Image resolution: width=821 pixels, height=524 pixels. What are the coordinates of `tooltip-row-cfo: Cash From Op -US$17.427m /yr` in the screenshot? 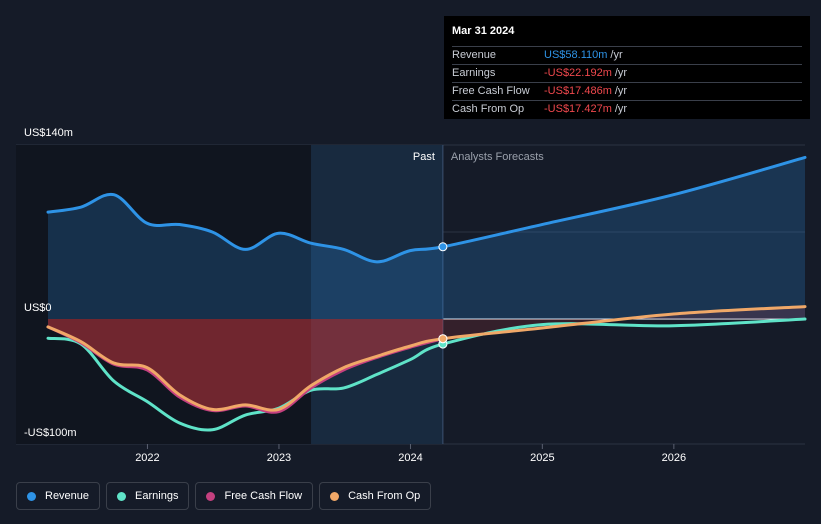 It's located at (627, 109).